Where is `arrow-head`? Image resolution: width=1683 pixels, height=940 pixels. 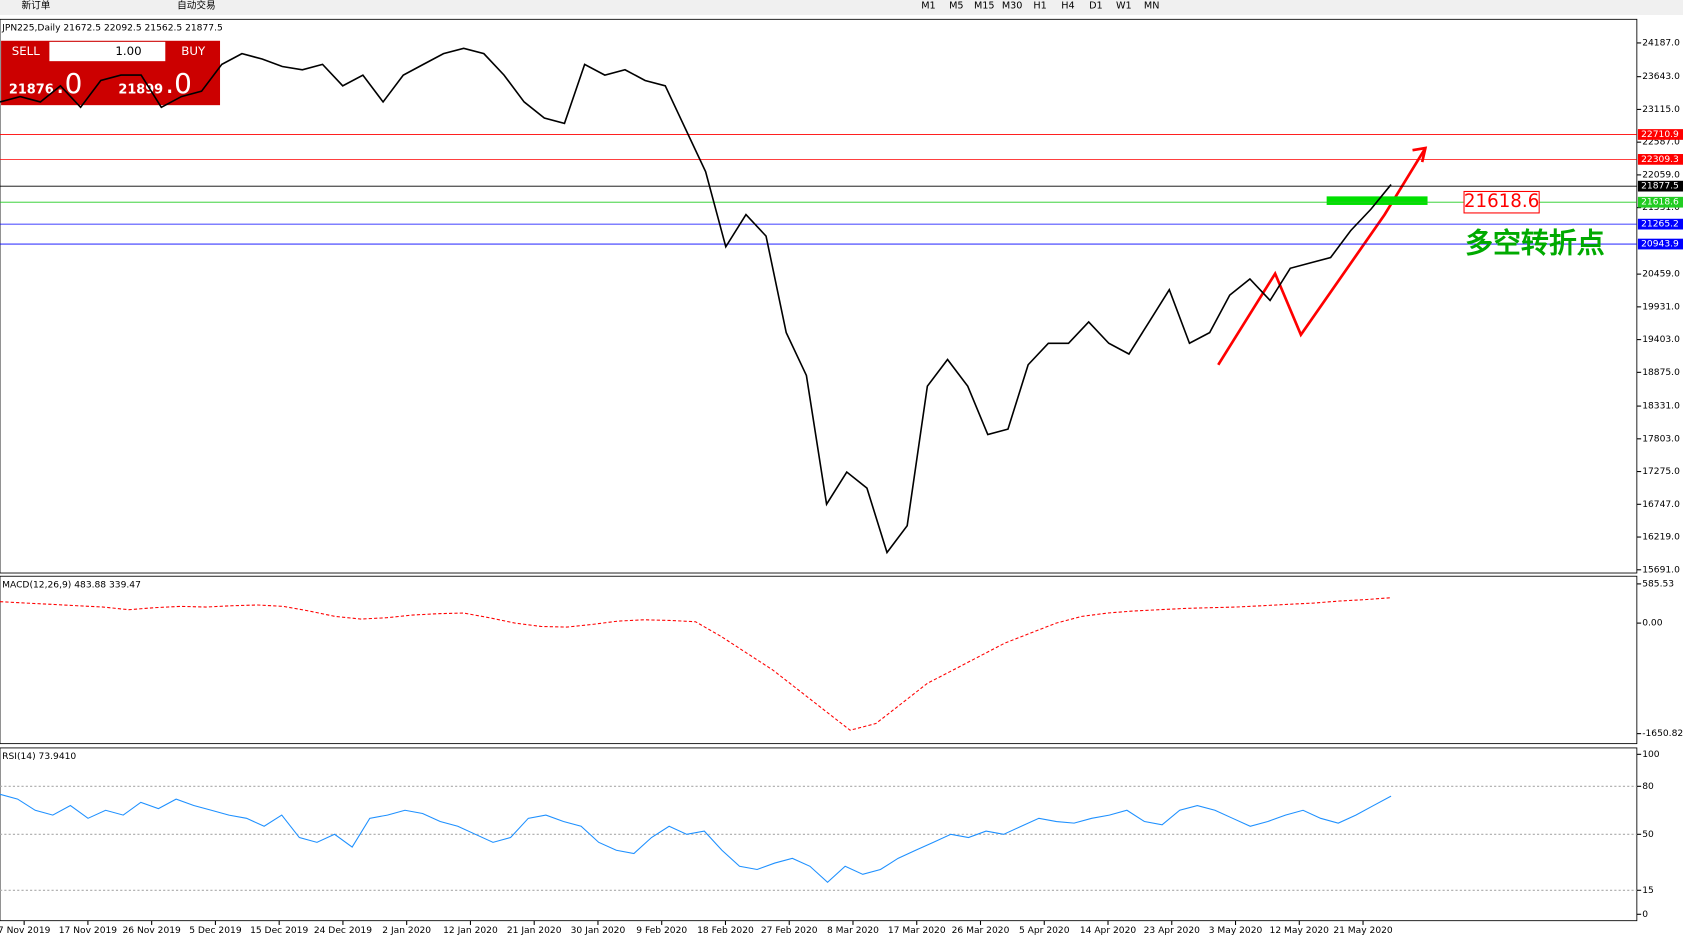 arrow-head is located at coordinates (1420, 154).